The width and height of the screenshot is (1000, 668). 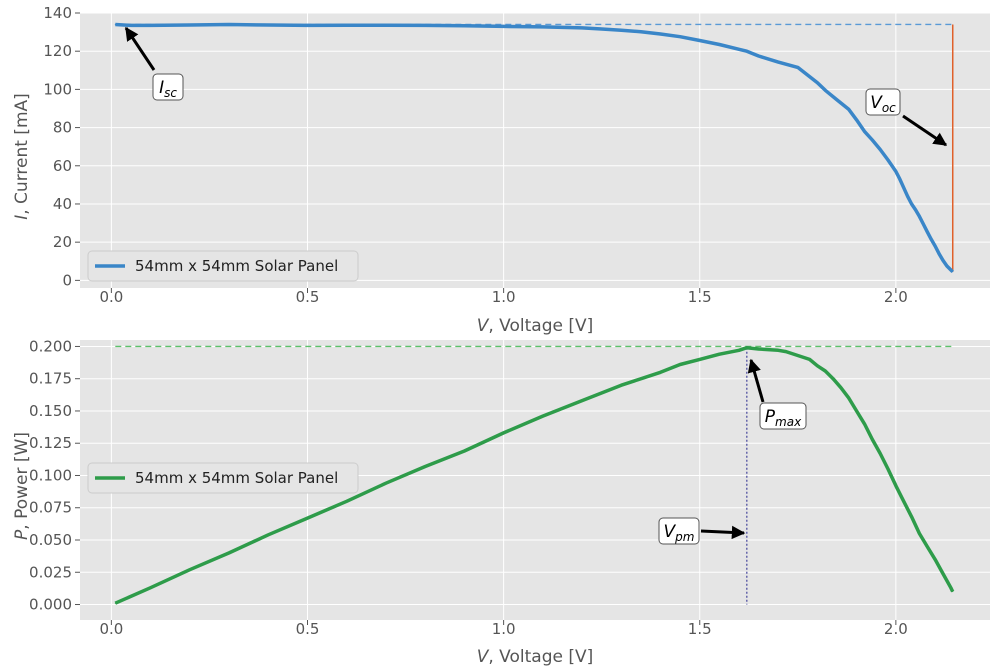 I want to click on y-tick-label: 0.175, so click(x=50, y=379).